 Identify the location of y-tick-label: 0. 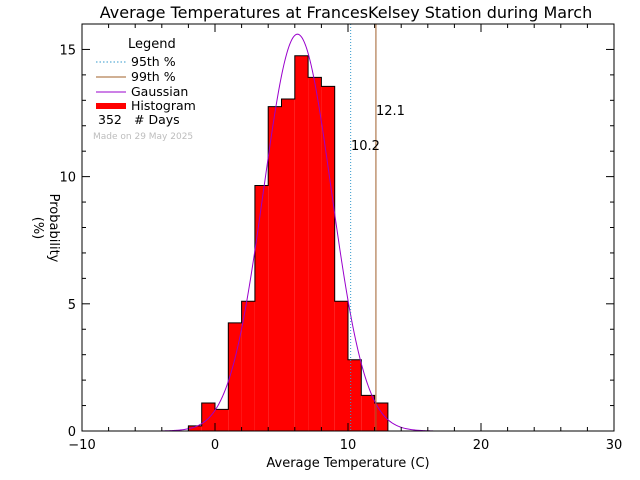
(72, 432).